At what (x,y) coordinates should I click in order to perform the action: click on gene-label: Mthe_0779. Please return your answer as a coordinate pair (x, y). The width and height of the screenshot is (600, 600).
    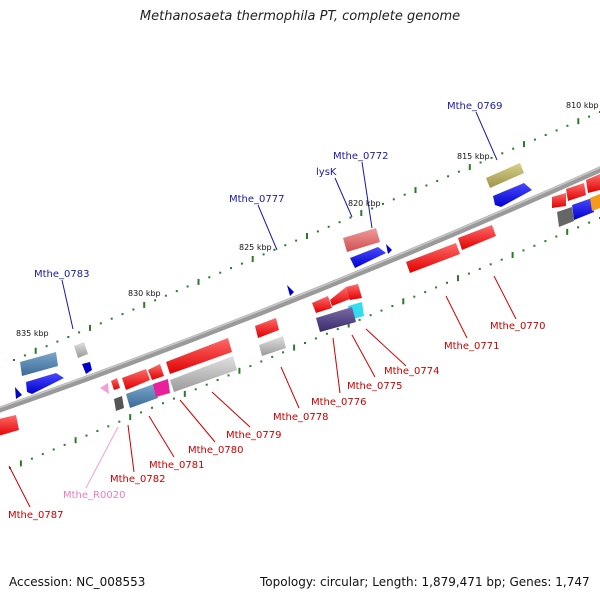
    Looking at the image, I should click on (254, 435).